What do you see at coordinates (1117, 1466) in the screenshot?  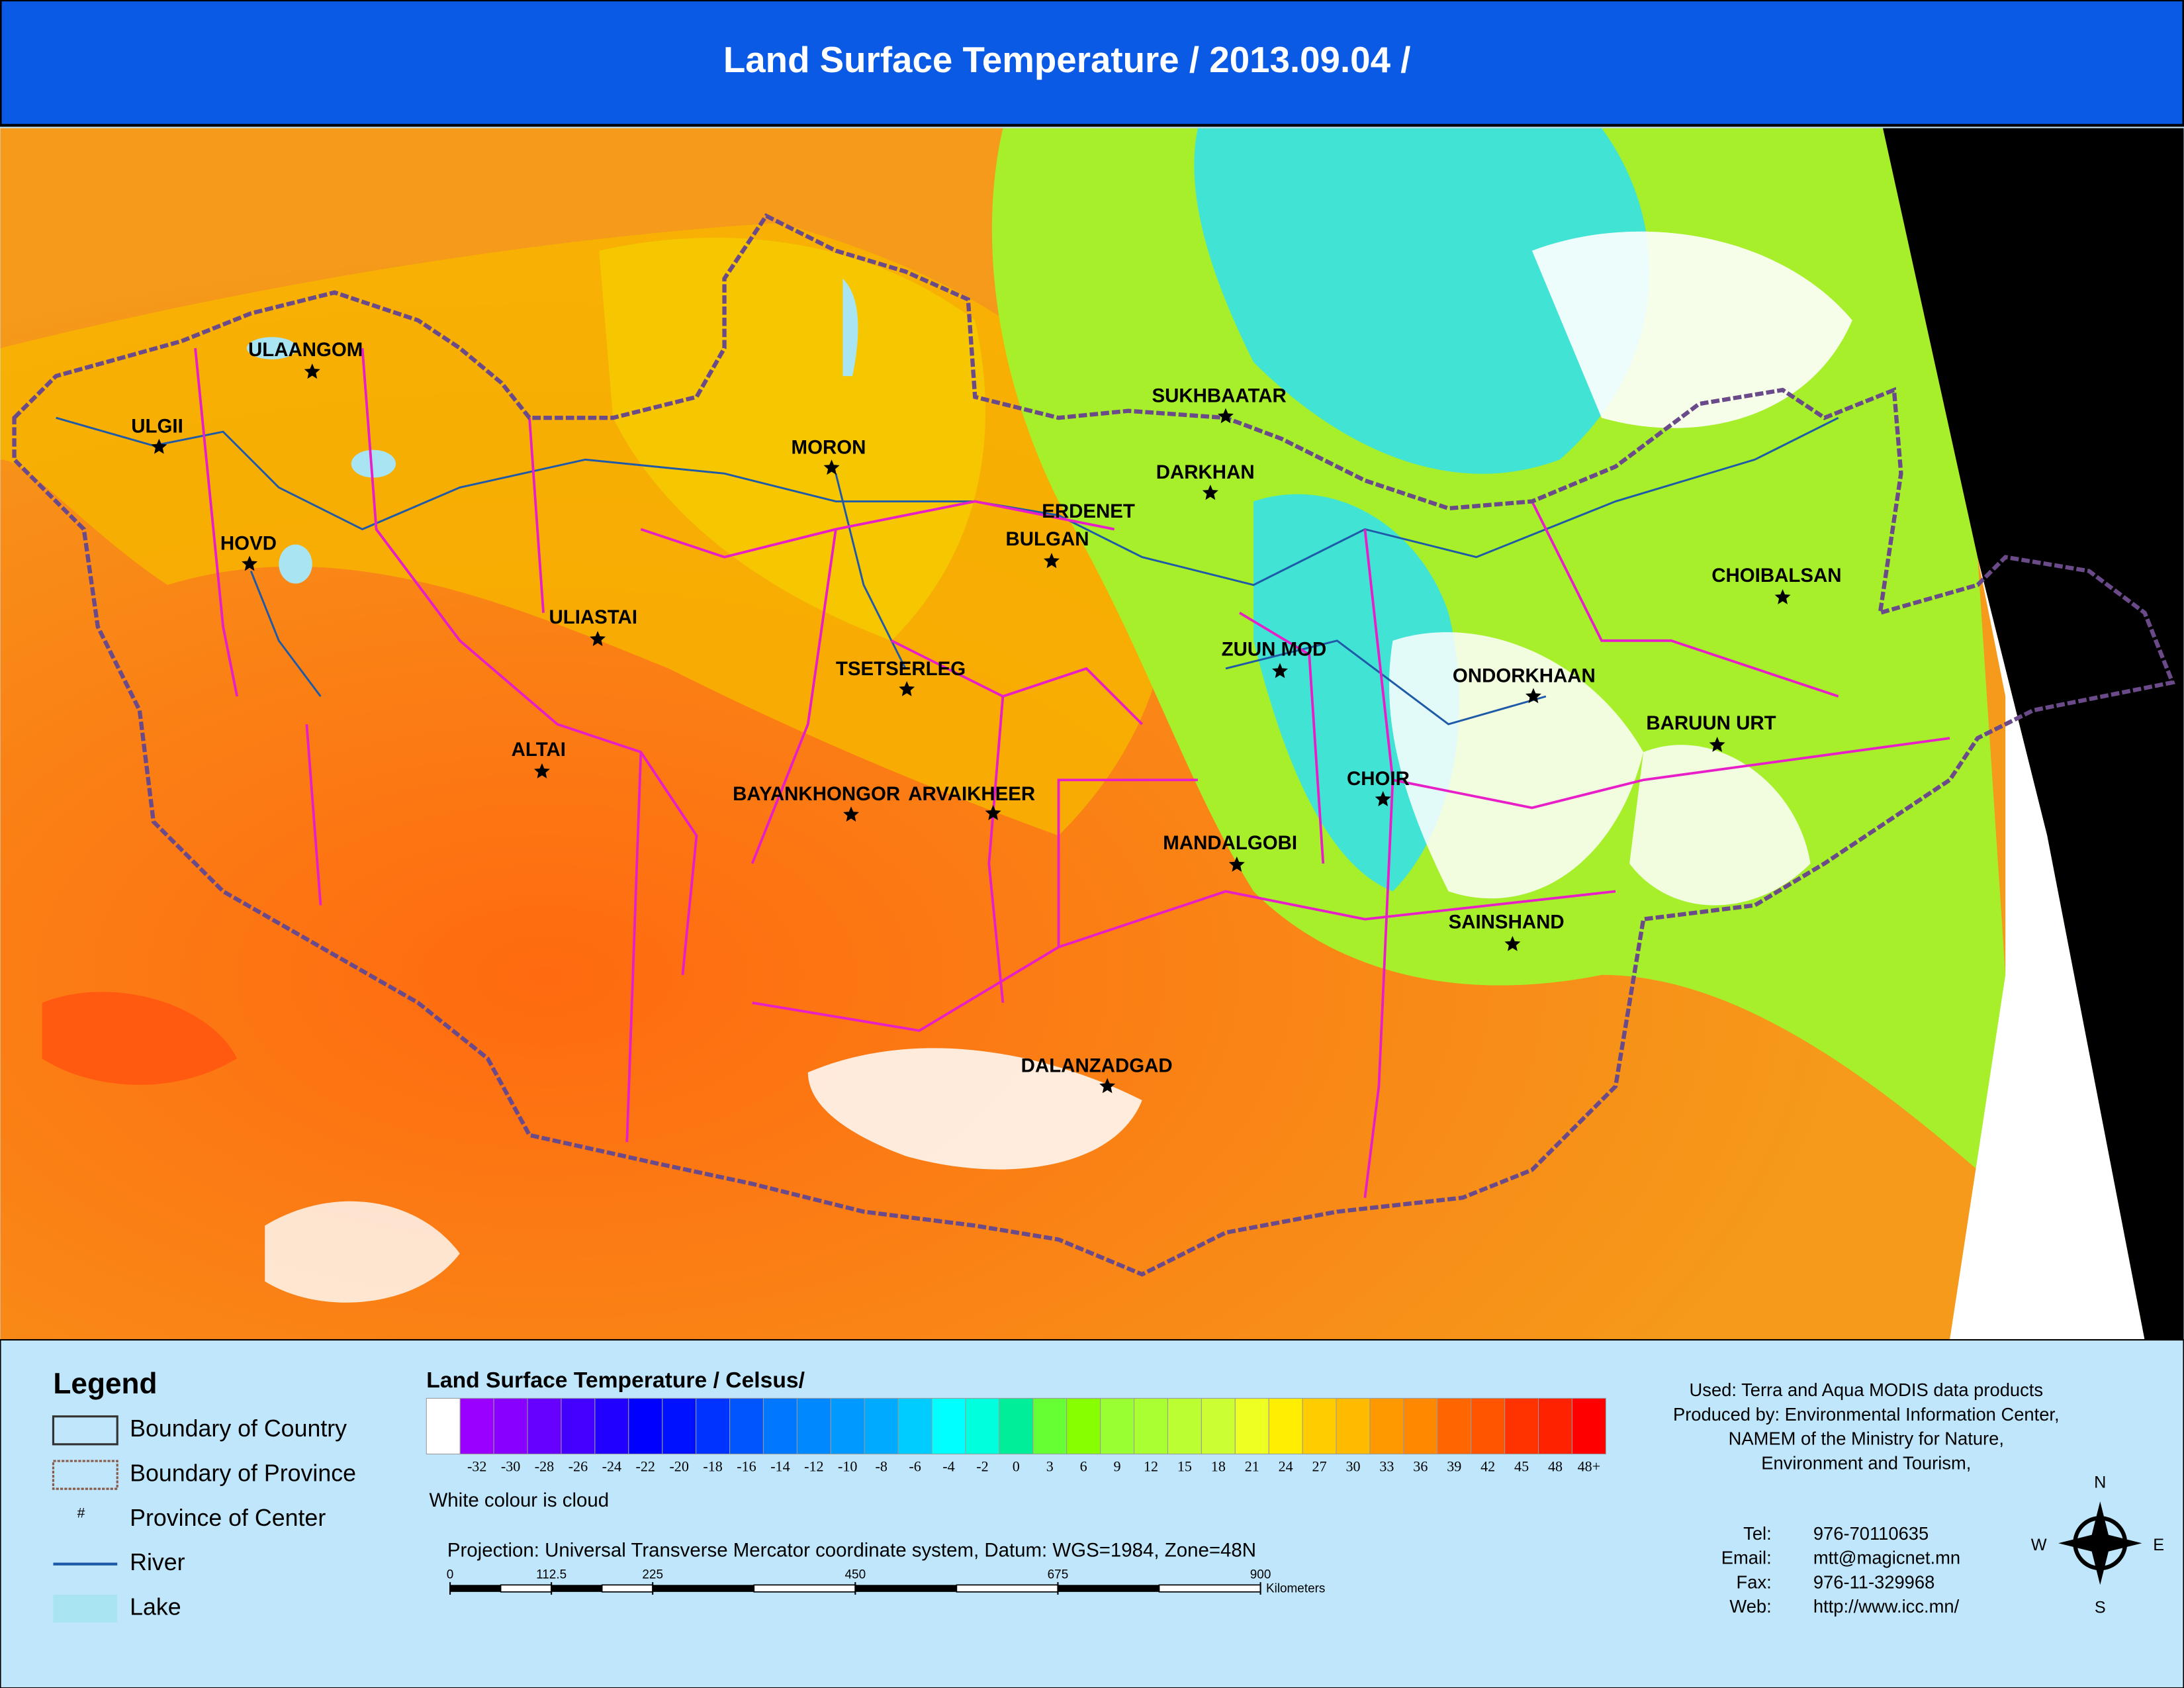 I see `colorbar-tick-label: 9` at bounding box center [1117, 1466].